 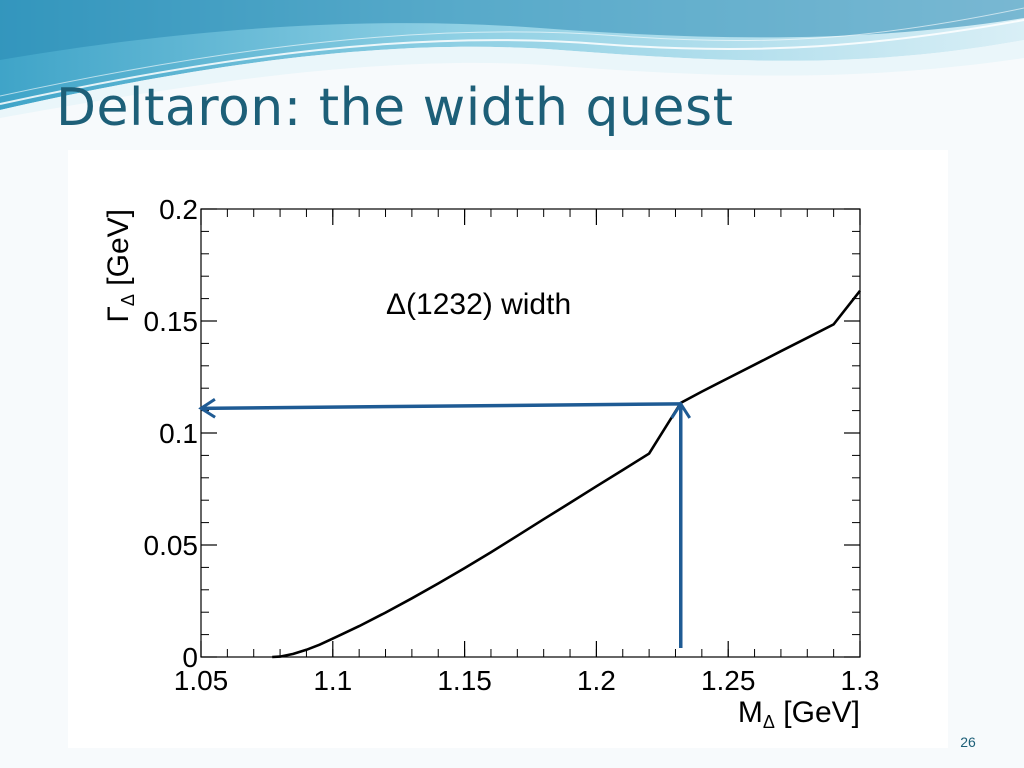 What do you see at coordinates (178, 209) in the screenshot?
I see `y-tick-label: 0.2` at bounding box center [178, 209].